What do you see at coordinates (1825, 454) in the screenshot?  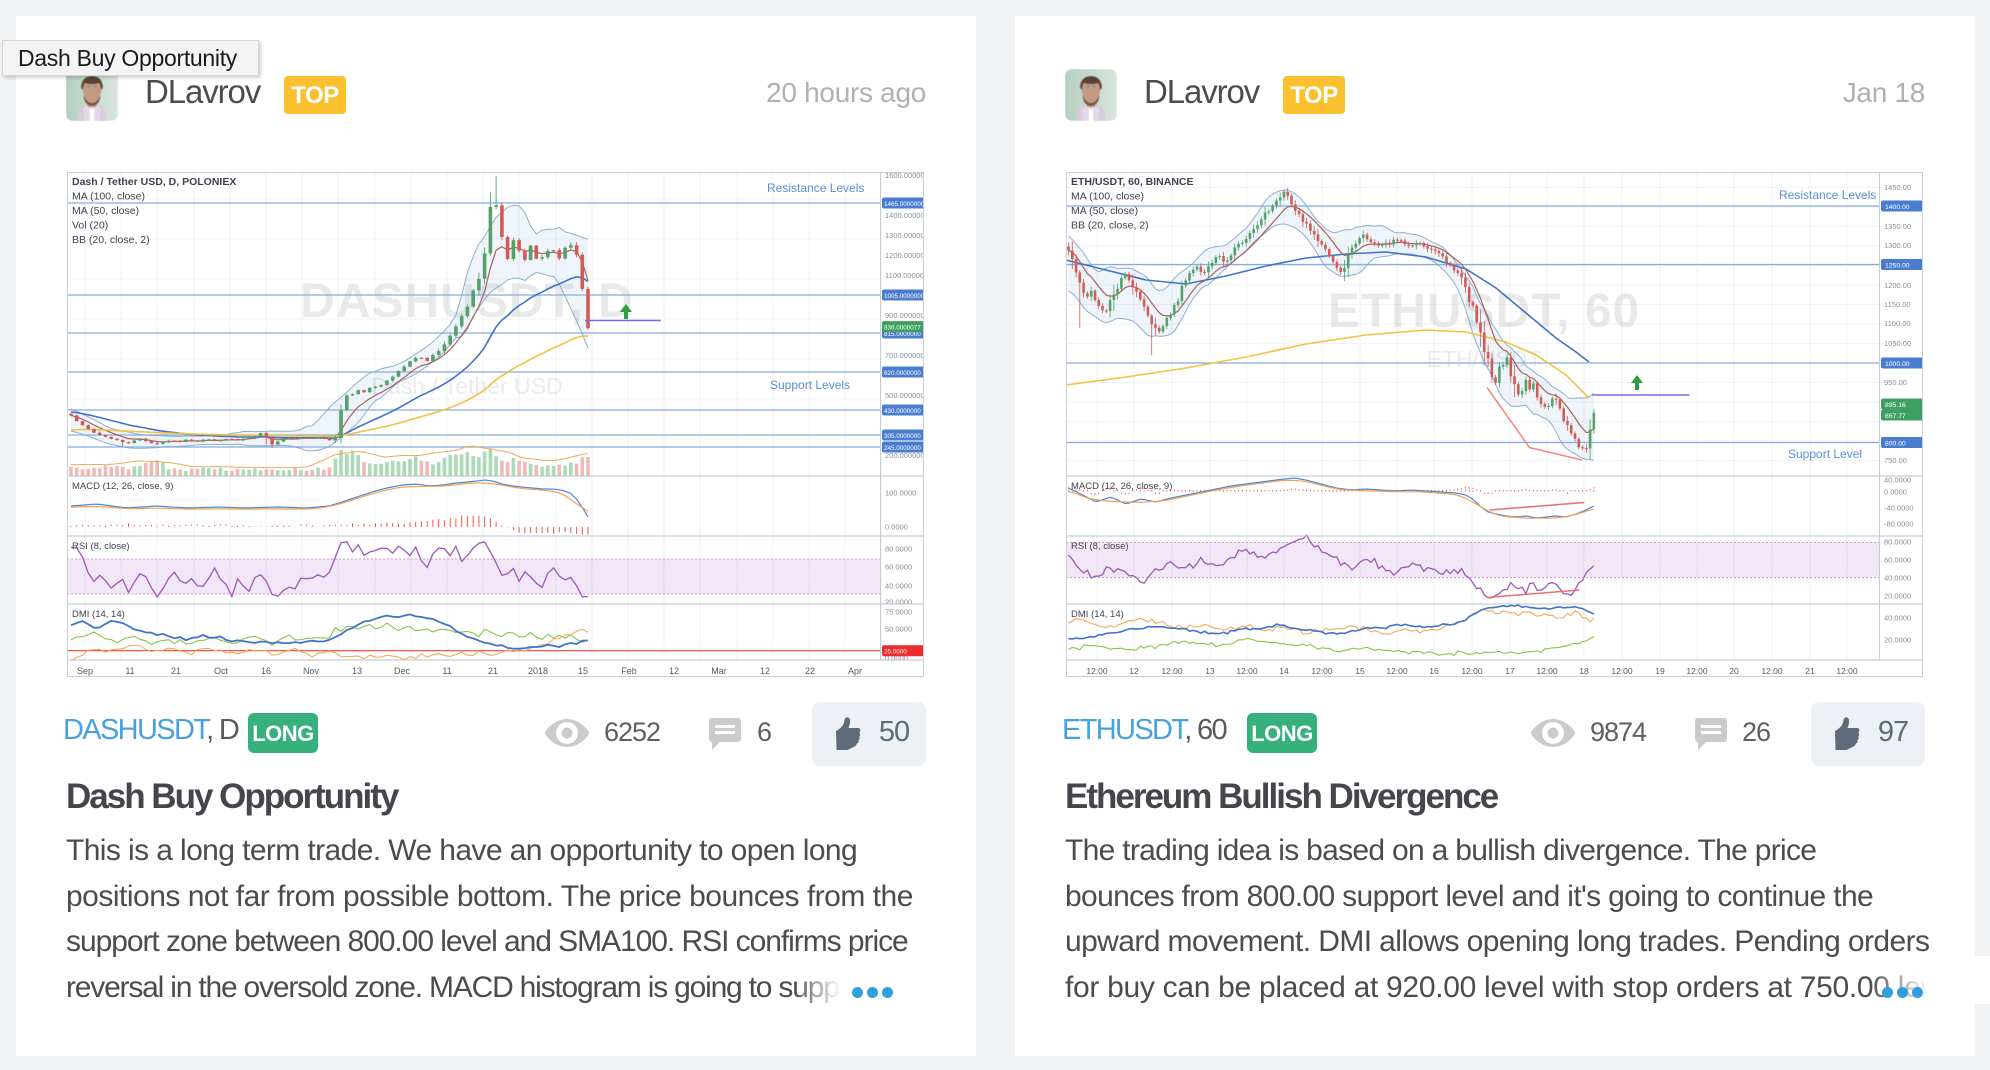 I see `svg-text: Support Level` at bounding box center [1825, 454].